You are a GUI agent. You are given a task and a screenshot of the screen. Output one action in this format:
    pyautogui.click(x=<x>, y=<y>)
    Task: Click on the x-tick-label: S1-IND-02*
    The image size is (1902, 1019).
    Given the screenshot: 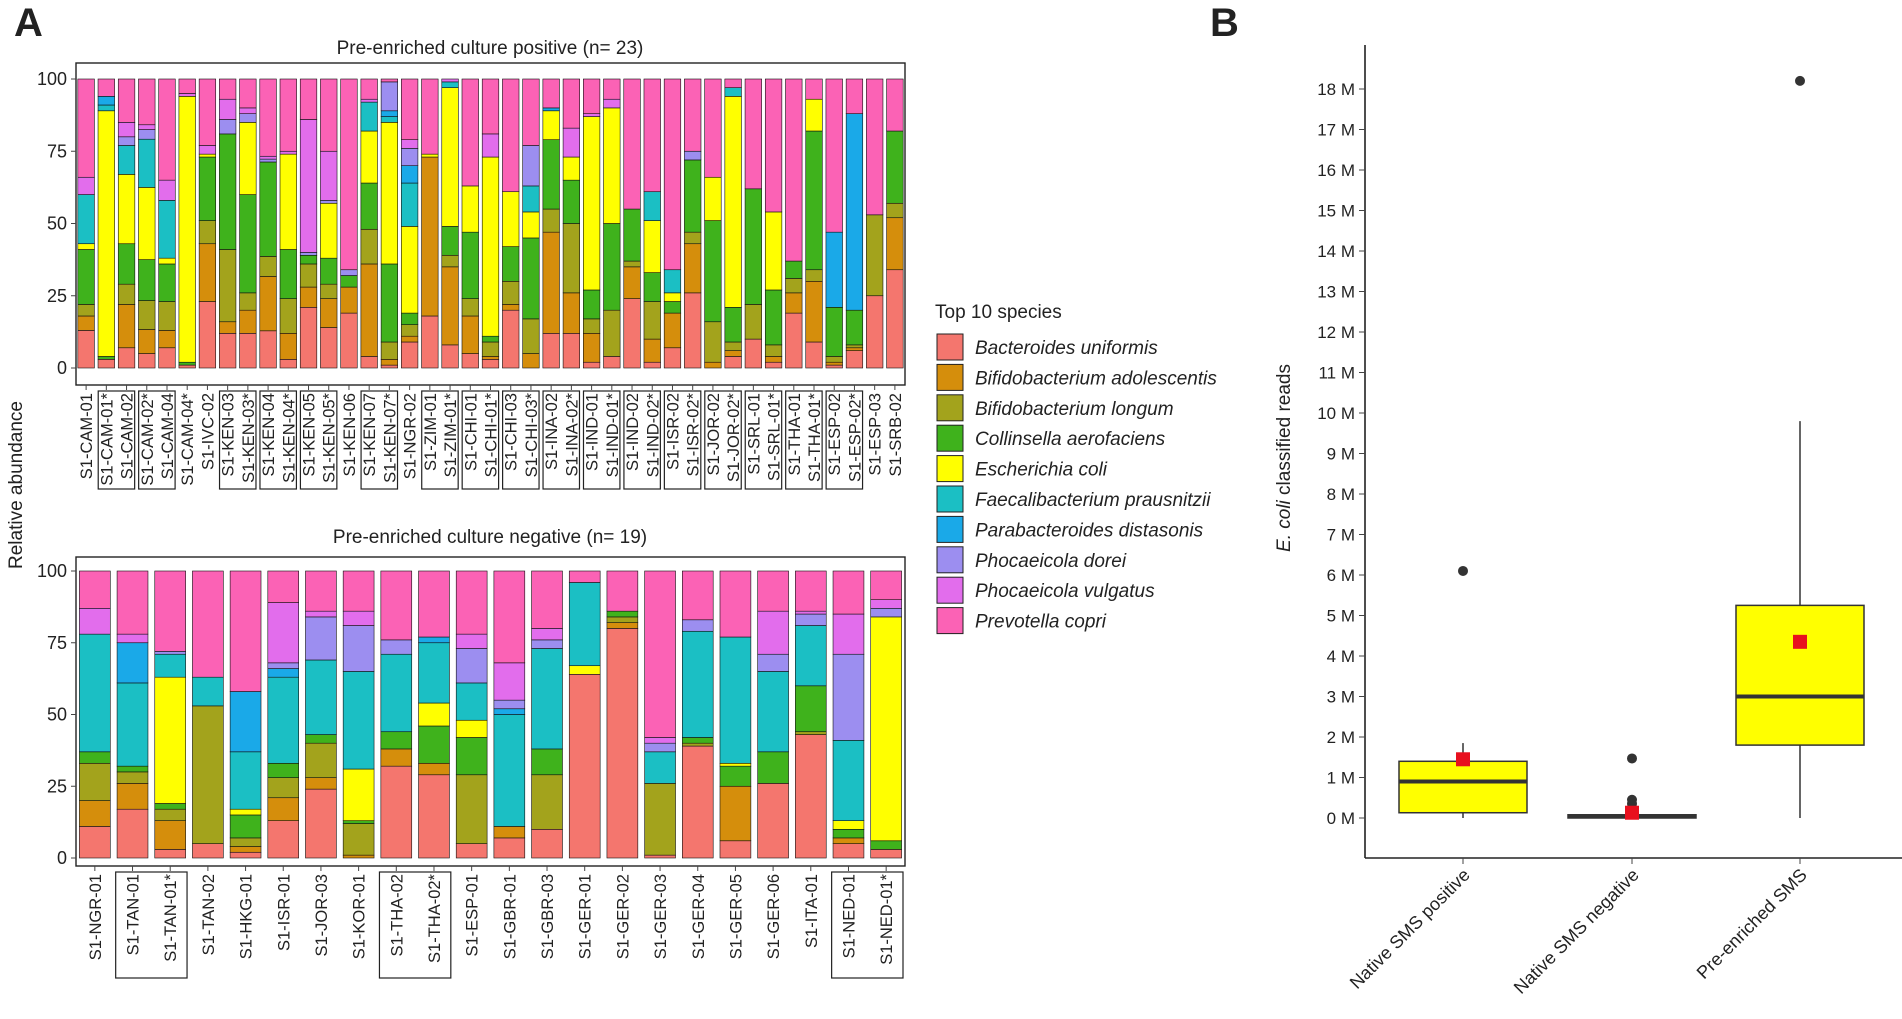 What is the action you would take?
    pyautogui.click(x=653, y=434)
    